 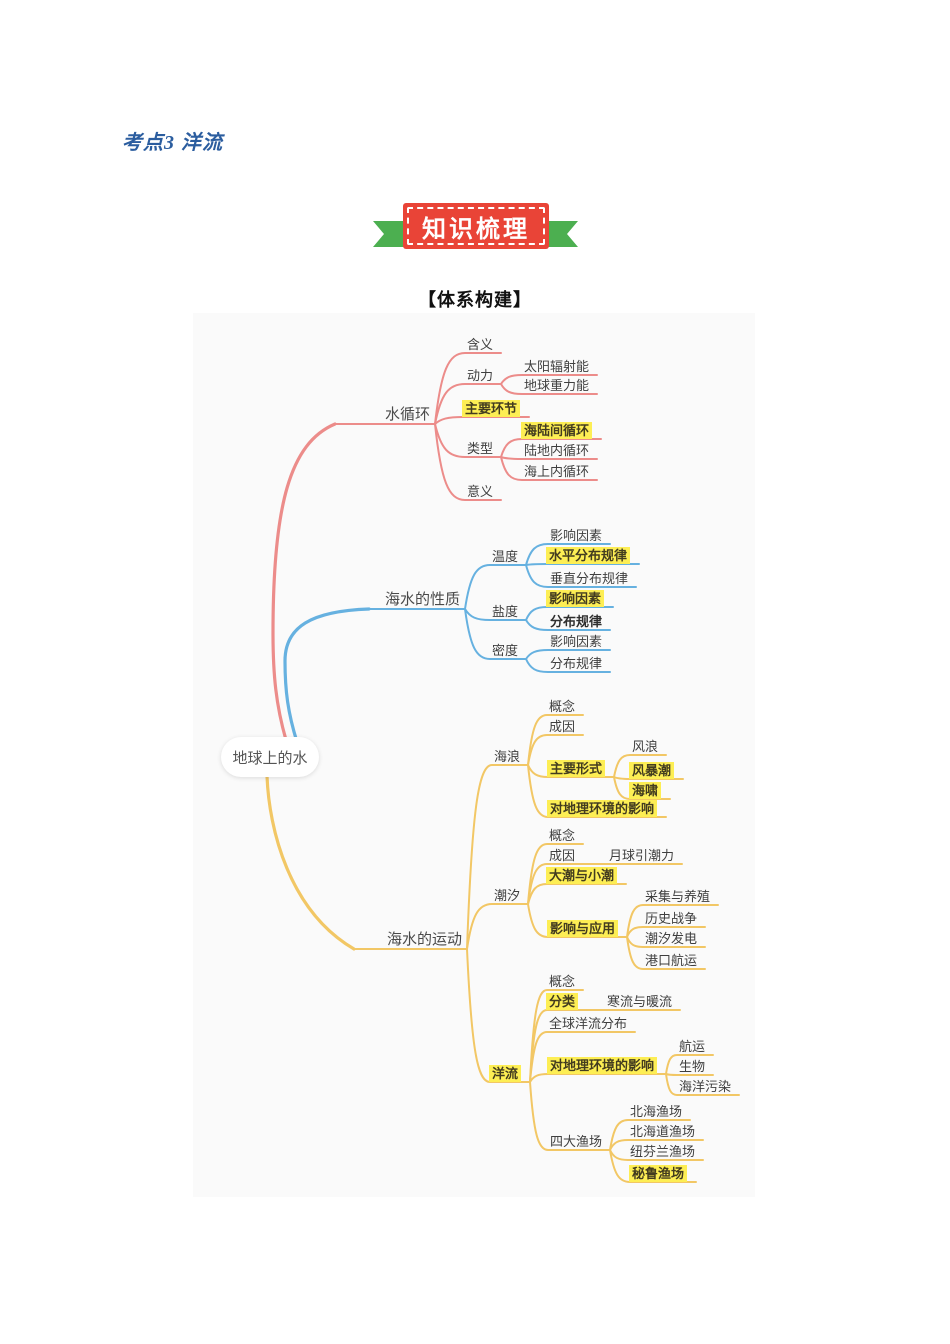 What do you see at coordinates (557, 450) in the screenshot?
I see `mindmap-node-ludineixunhuan: 陆地内循环` at bounding box center [557, 450].